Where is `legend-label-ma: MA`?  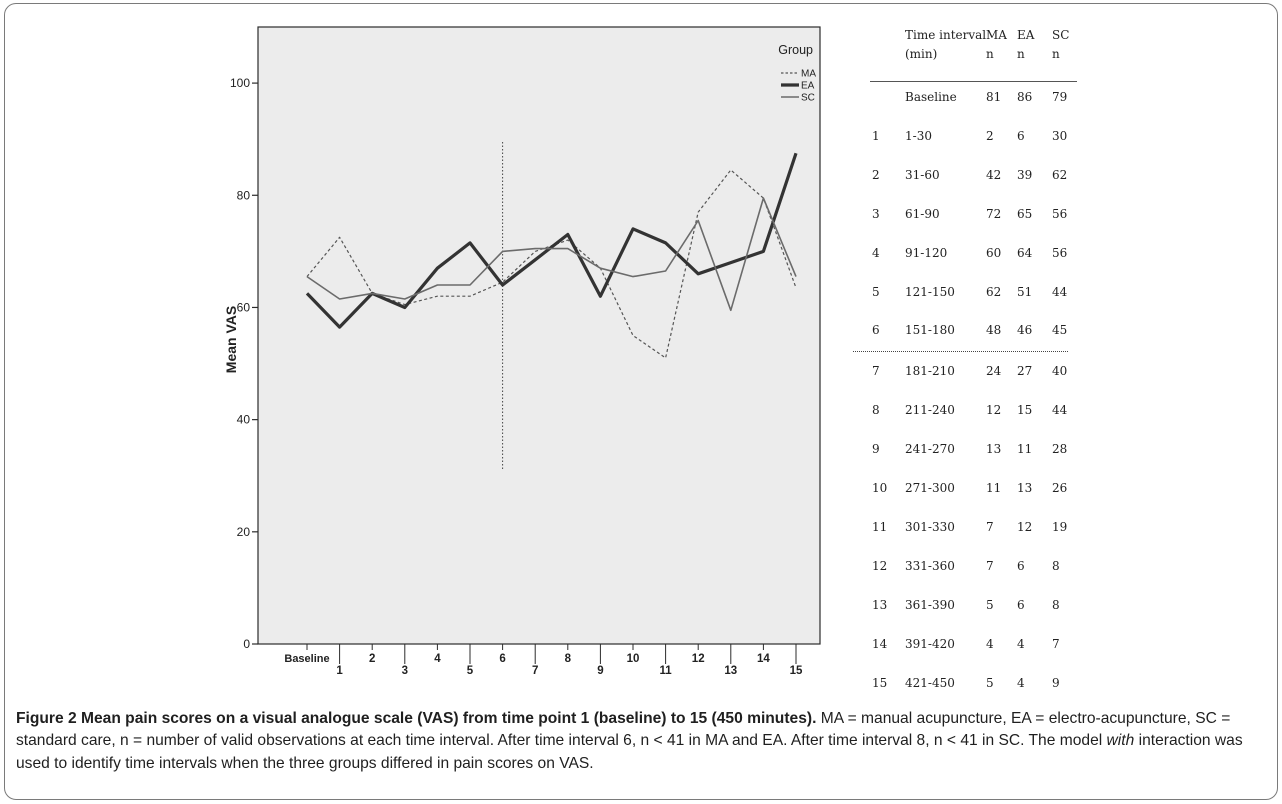
legend-label-ma: MA is located at coordinates (808, 74).